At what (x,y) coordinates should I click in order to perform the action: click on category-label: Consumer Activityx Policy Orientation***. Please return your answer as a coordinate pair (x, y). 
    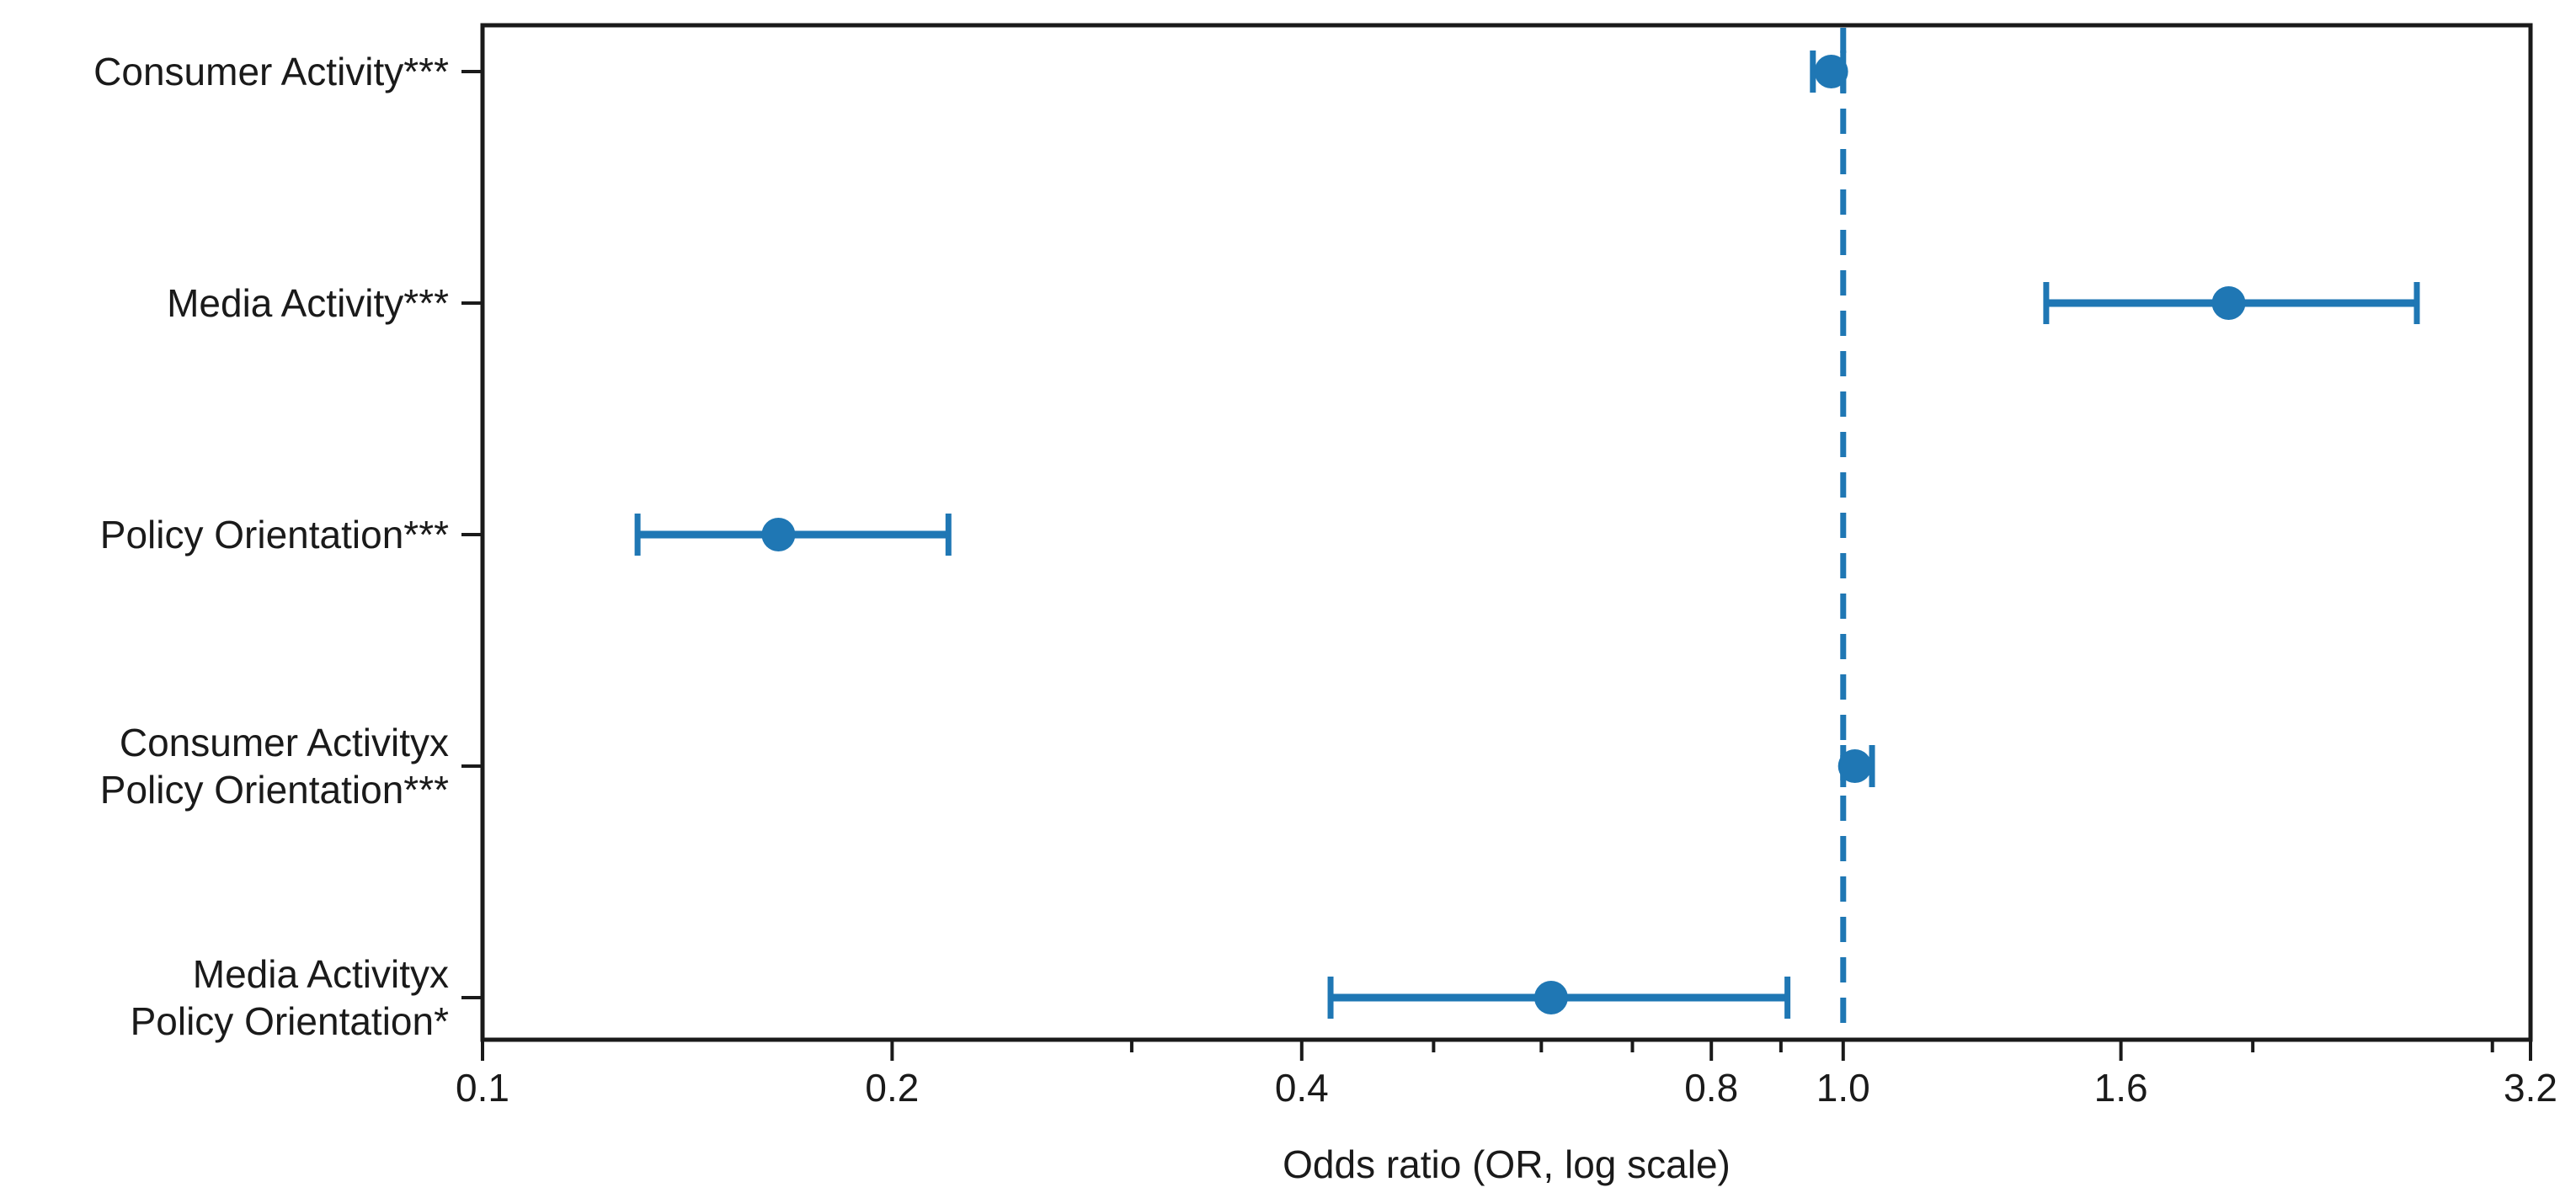
    Looking at the image, I should click on (274, 766).